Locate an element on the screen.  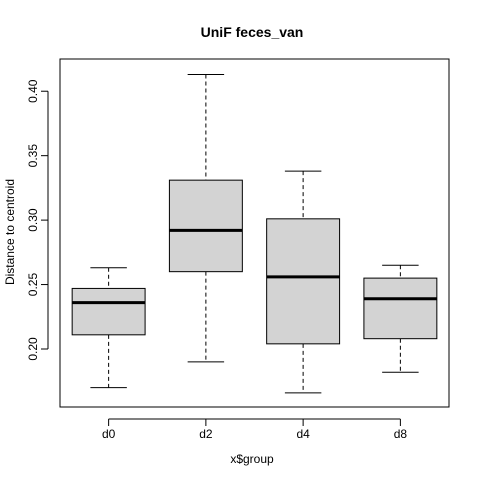
y-tick-label: 0.20 is located at coordinates (33, 349).